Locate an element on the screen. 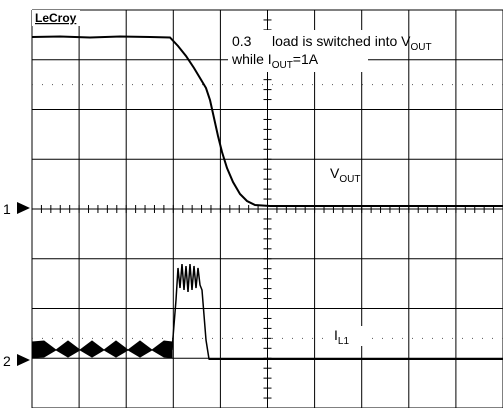 The height and width of the screenshot is (408, 503). logo: LeCroy is located at coordinates (56, 18).